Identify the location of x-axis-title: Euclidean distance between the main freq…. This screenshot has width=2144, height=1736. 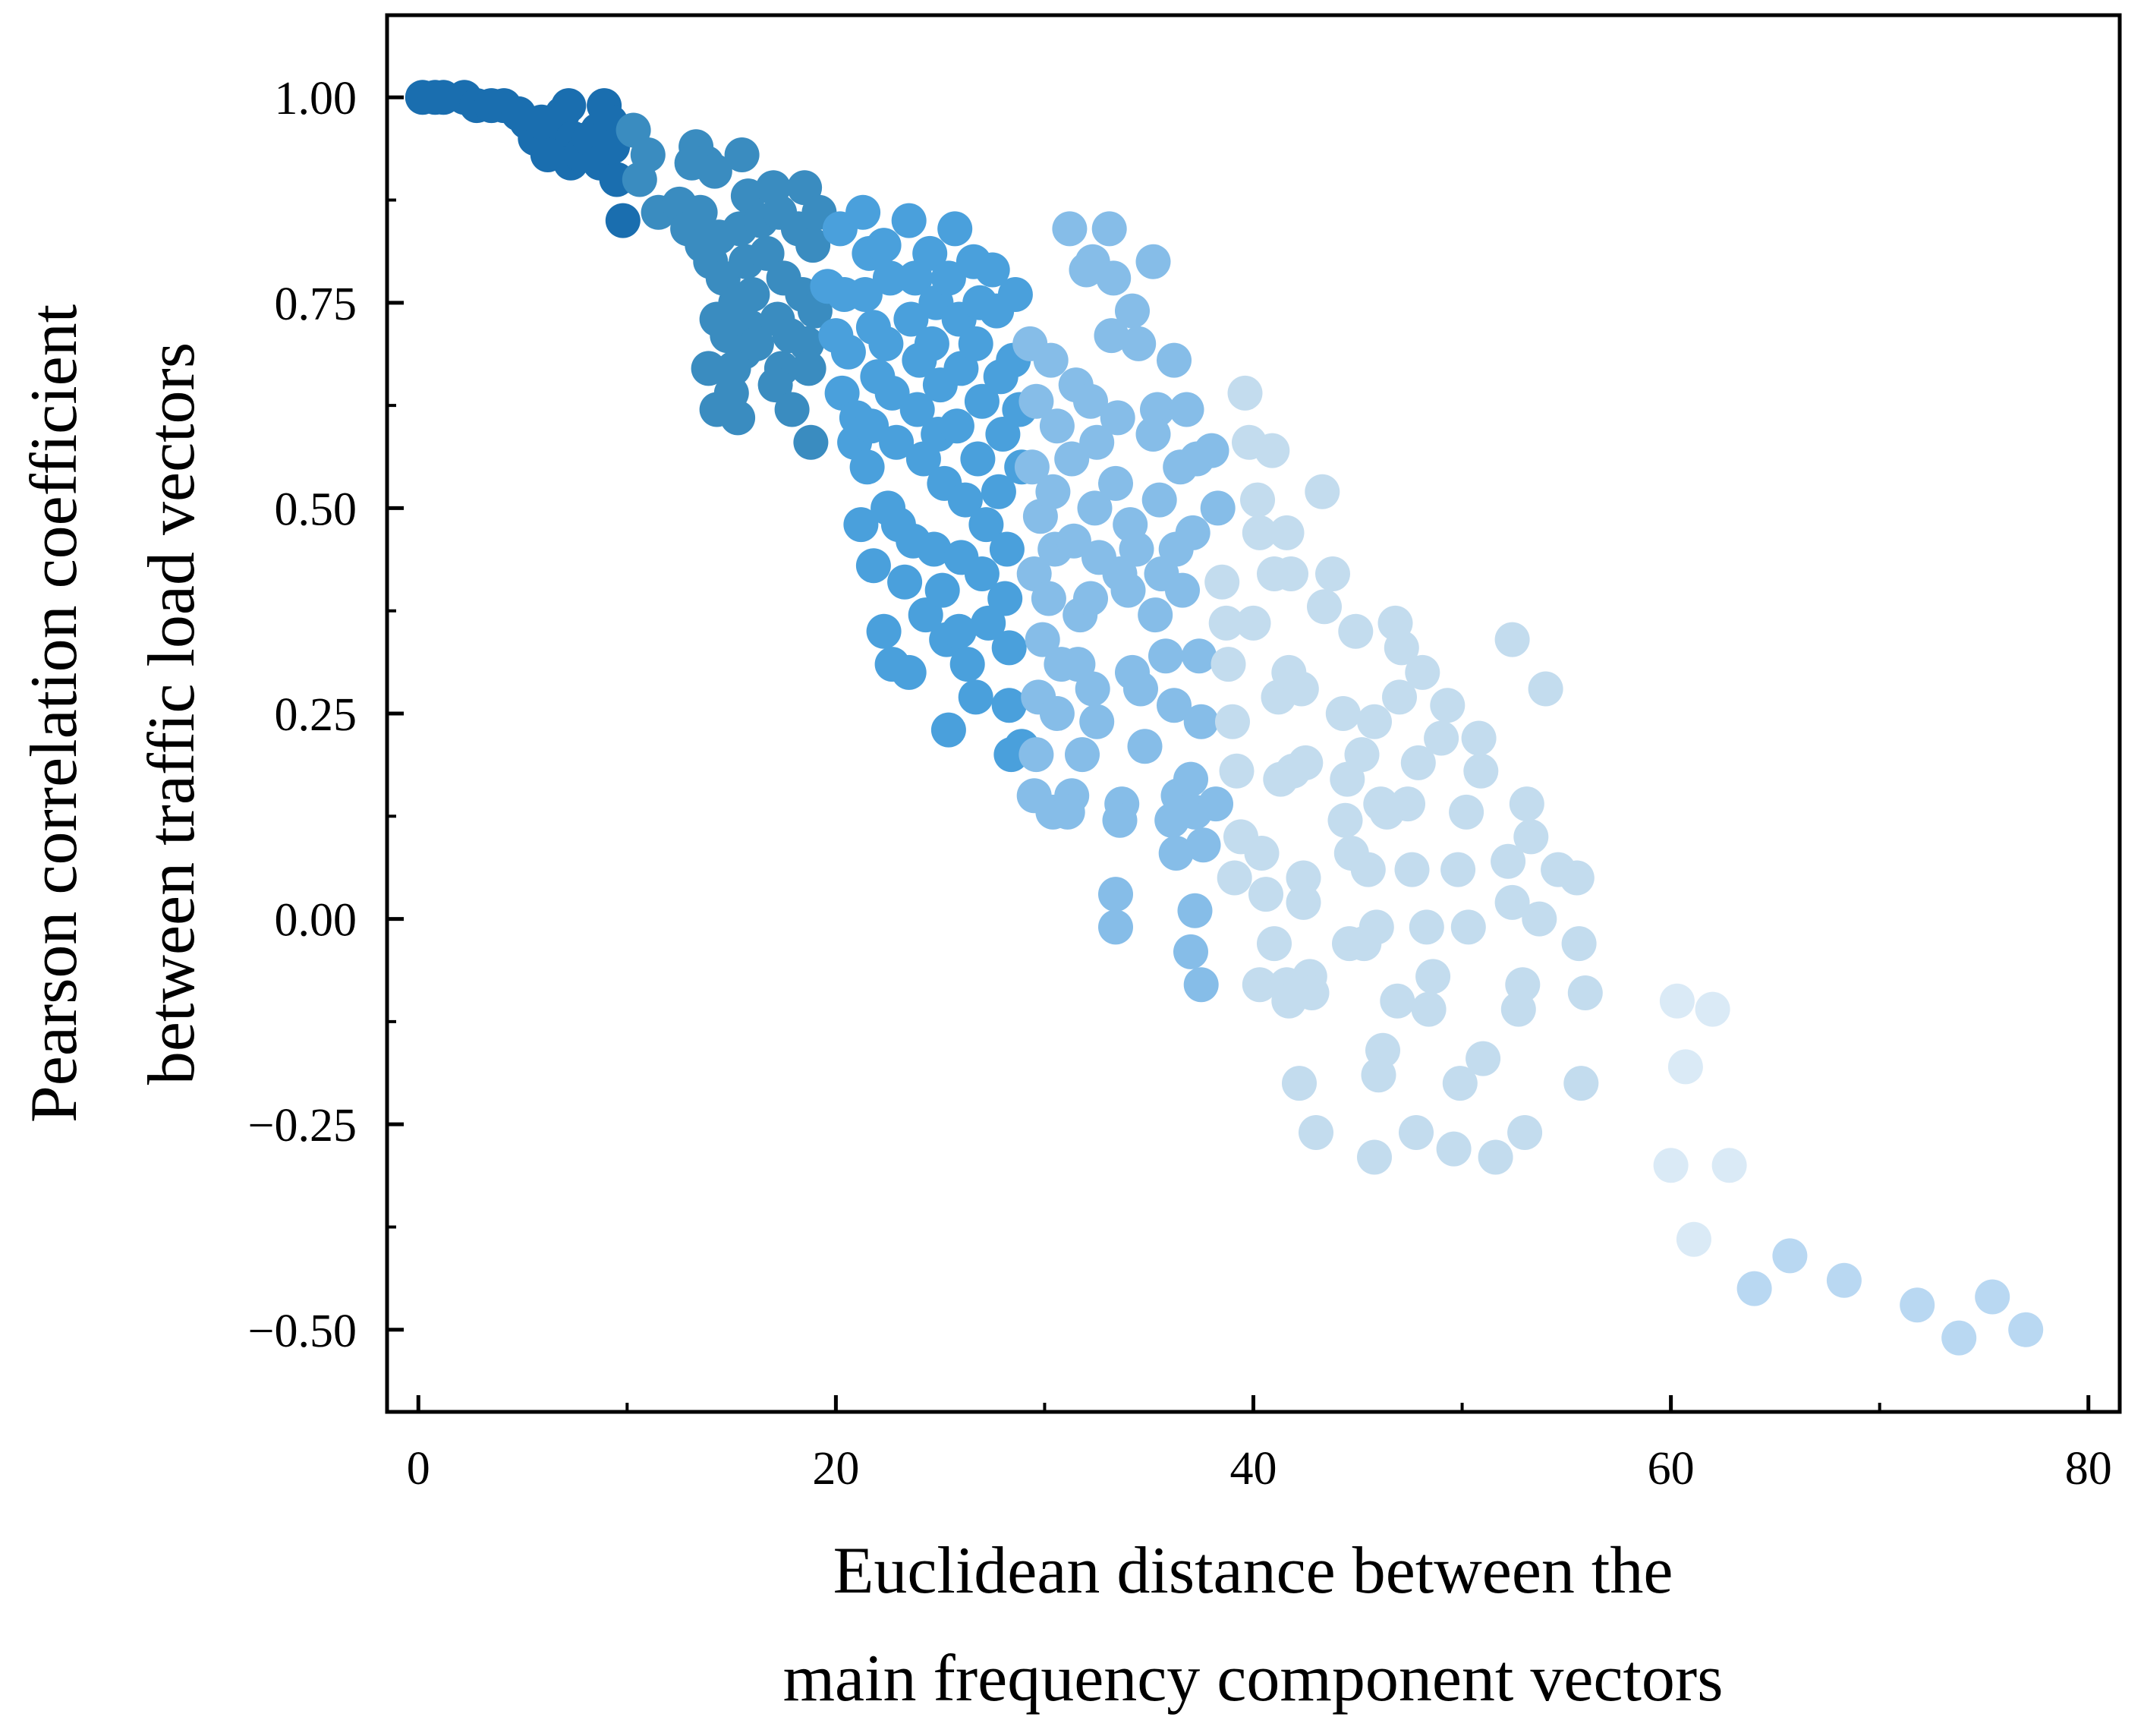
(1253, 1625).